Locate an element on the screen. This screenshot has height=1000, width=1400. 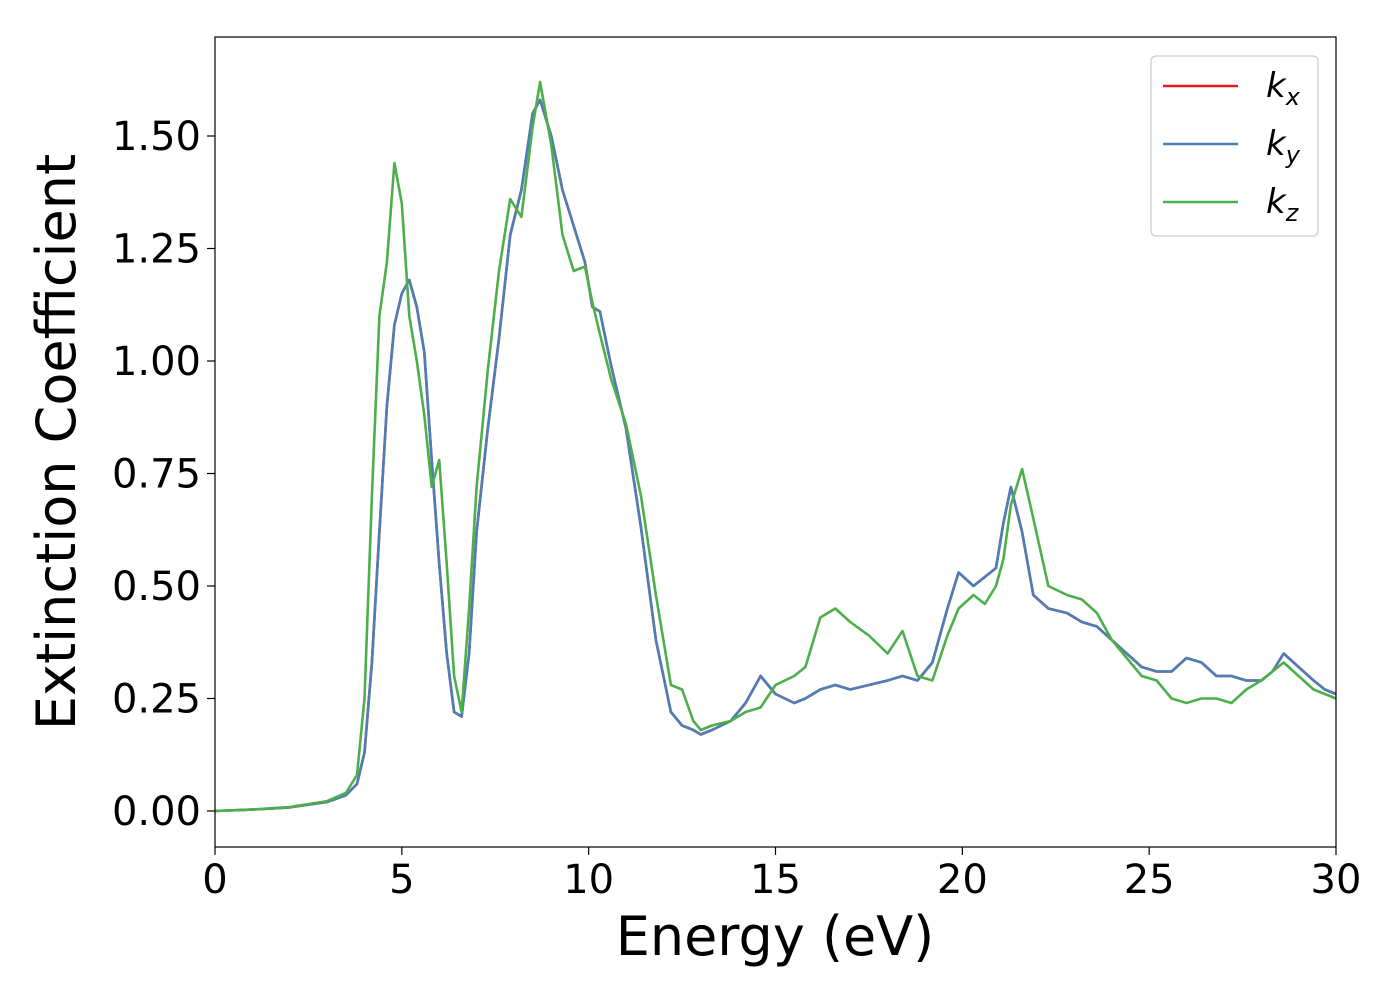
x-tick-label: 5 is located at coordinates (401, 880).